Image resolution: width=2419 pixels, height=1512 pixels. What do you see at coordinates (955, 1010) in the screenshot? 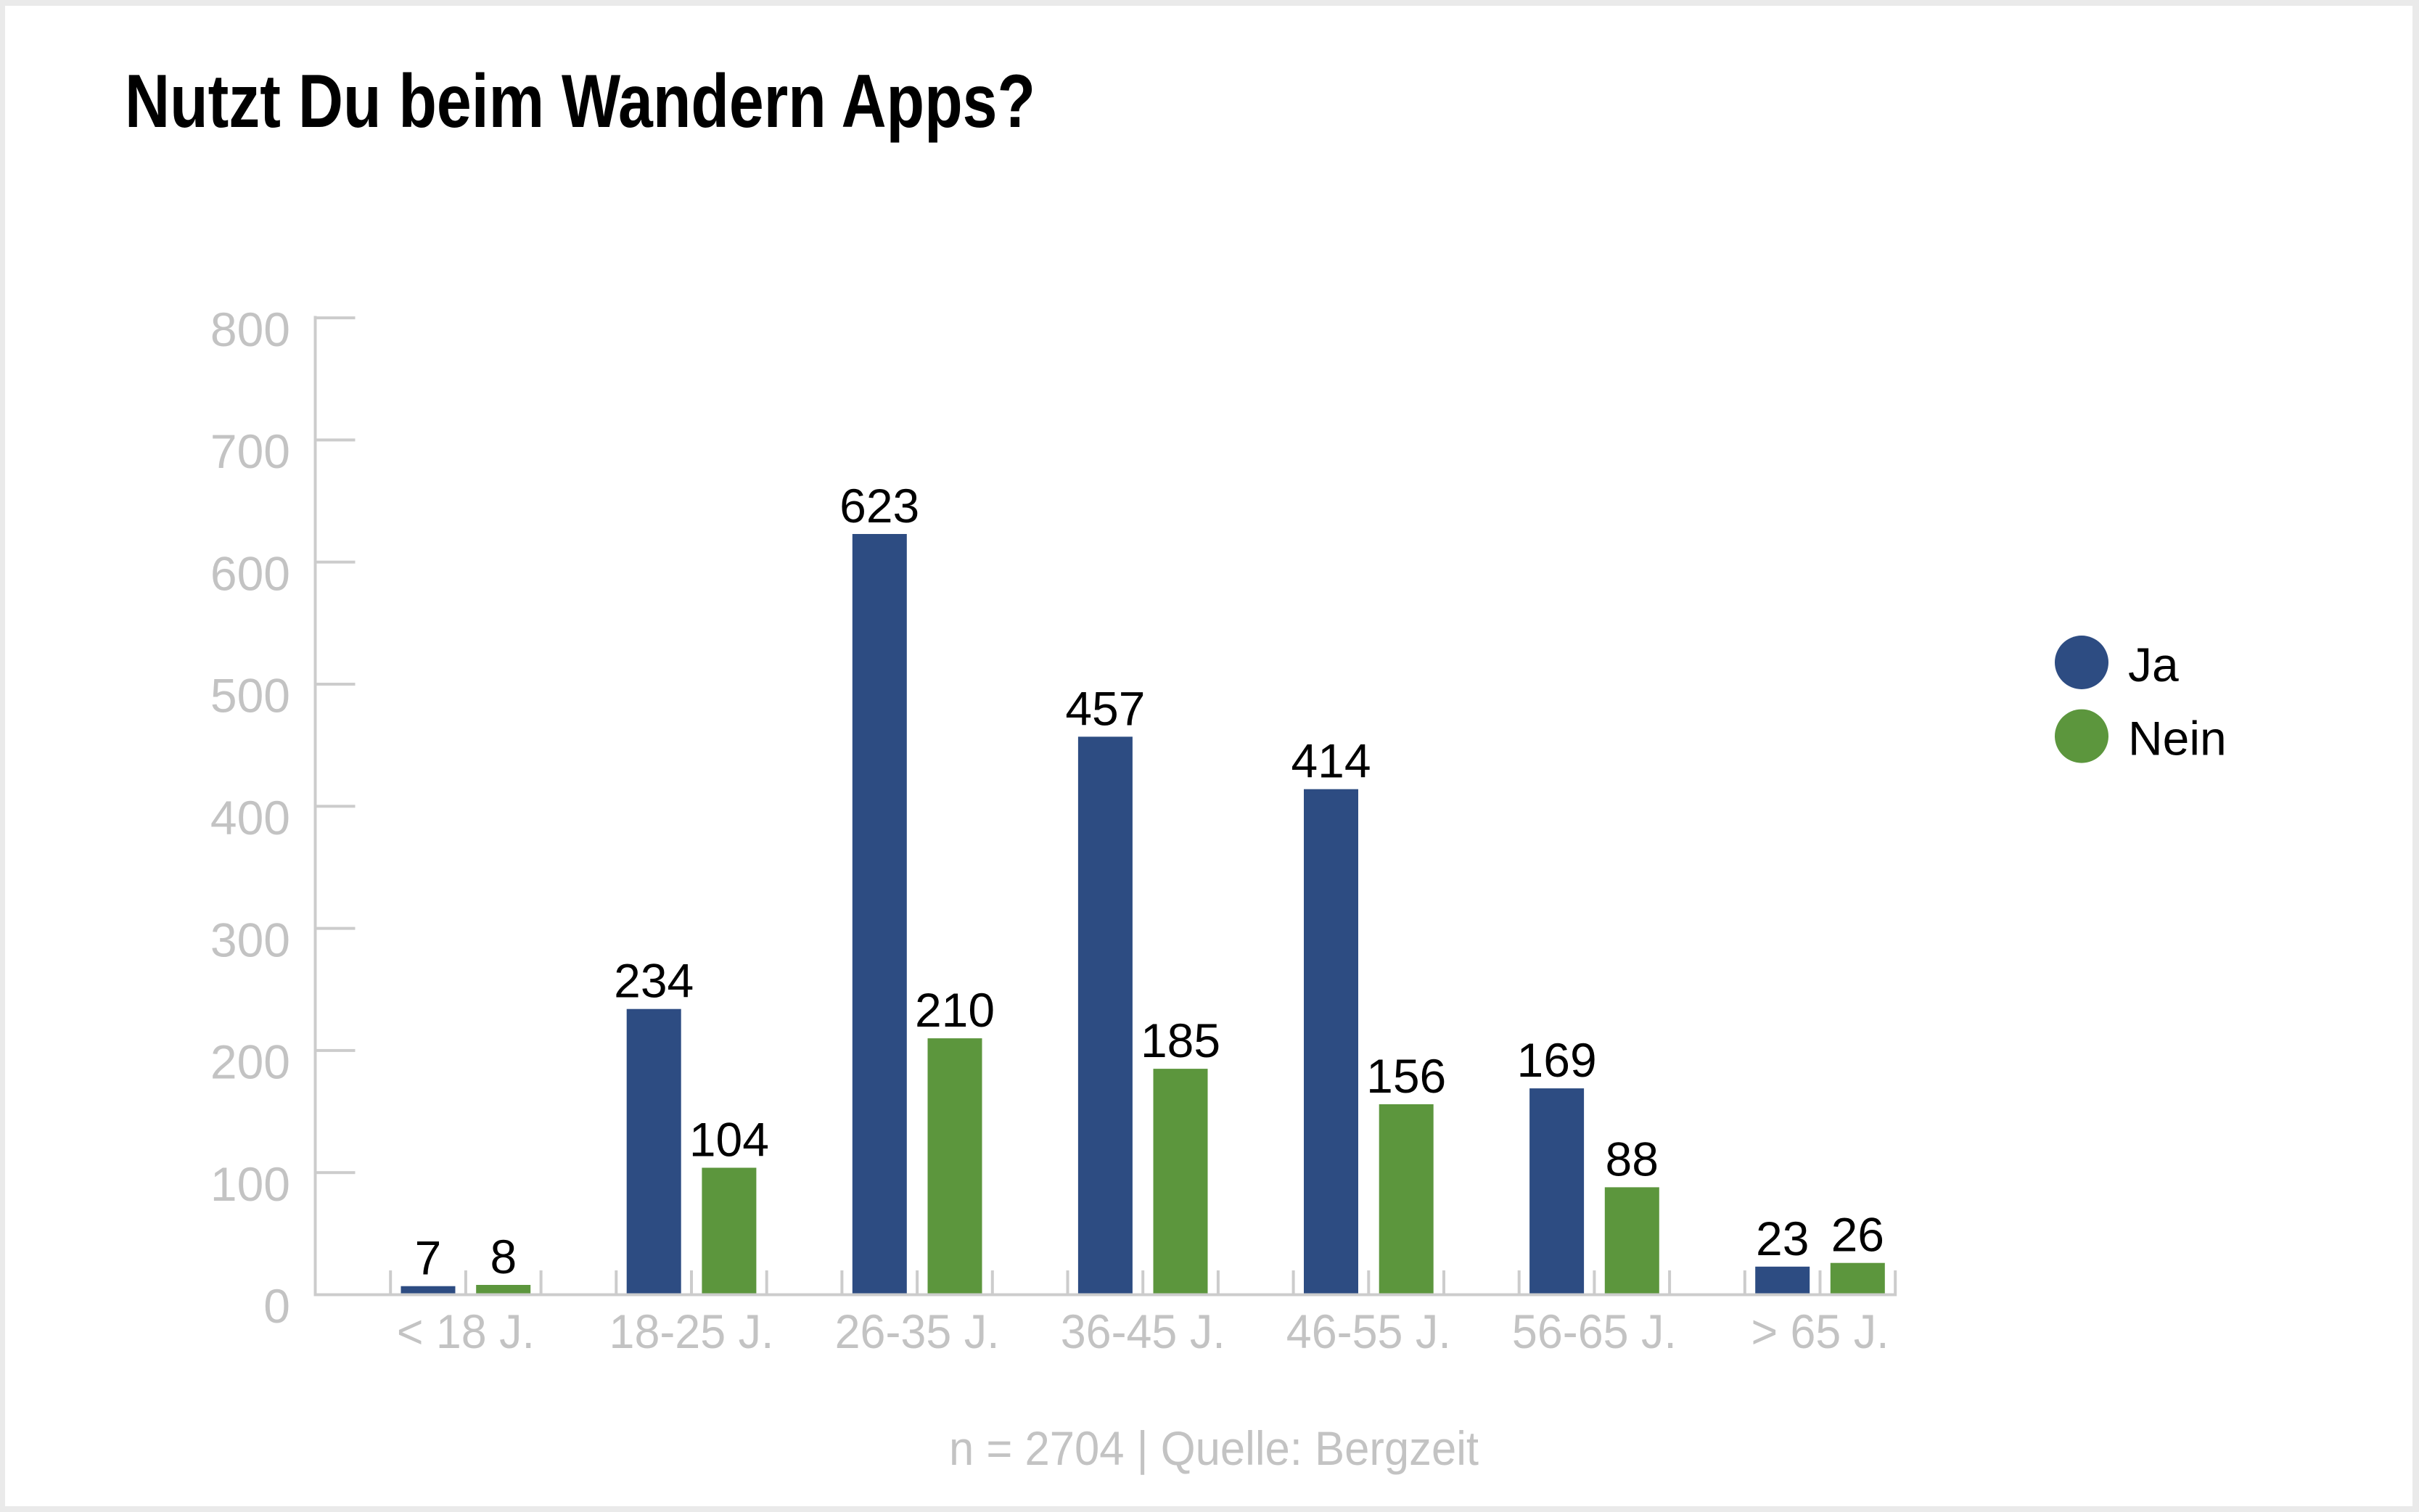
I see `svg-text: 210` at bounding box center [955, 1010].